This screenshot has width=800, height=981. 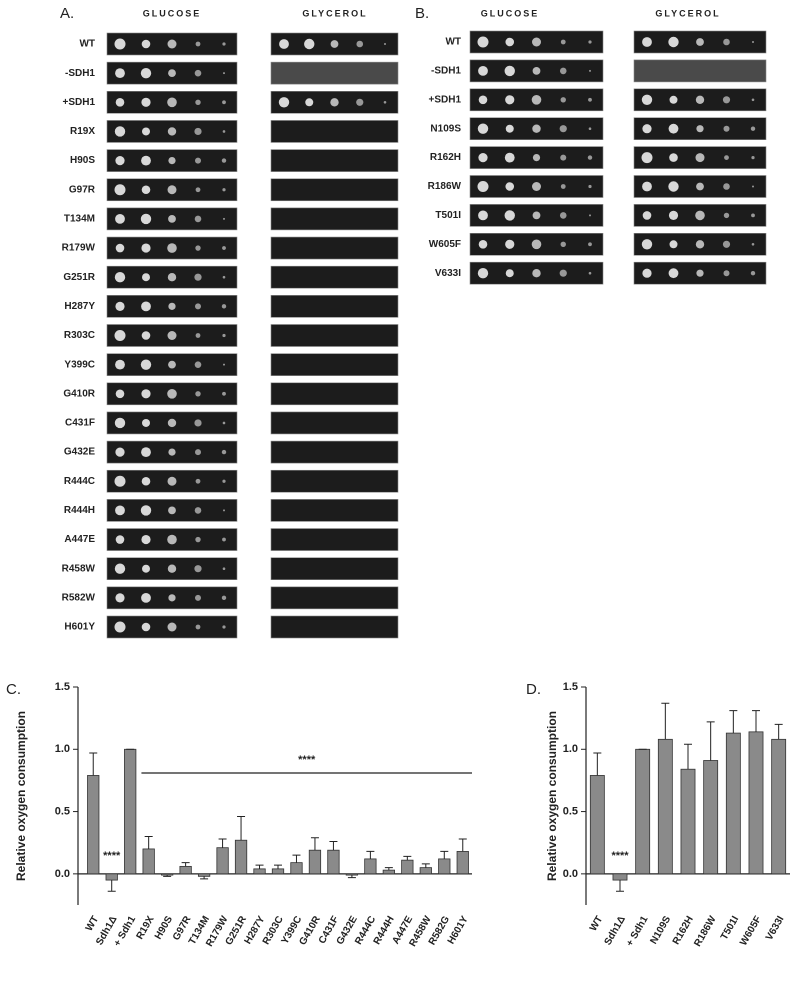 What do you see at coordinates (79, 627) in the screenshot?
I see `strain-label: H601Y` at bounding box center [79, 627].